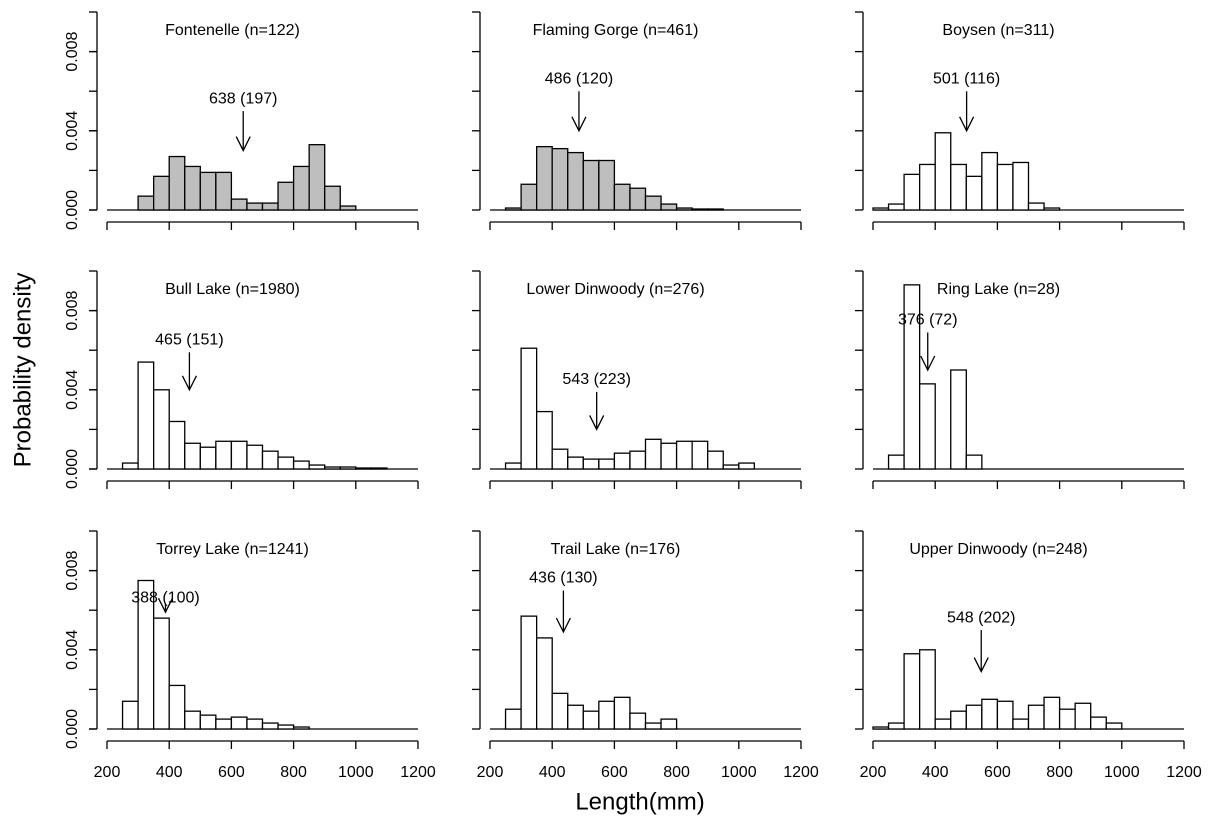 The image size is (1222, 820). Describe the element at coordinates (616, 30) in the screenshot. I see `panel-title: Flaming Gorge (n=461)` at that location.